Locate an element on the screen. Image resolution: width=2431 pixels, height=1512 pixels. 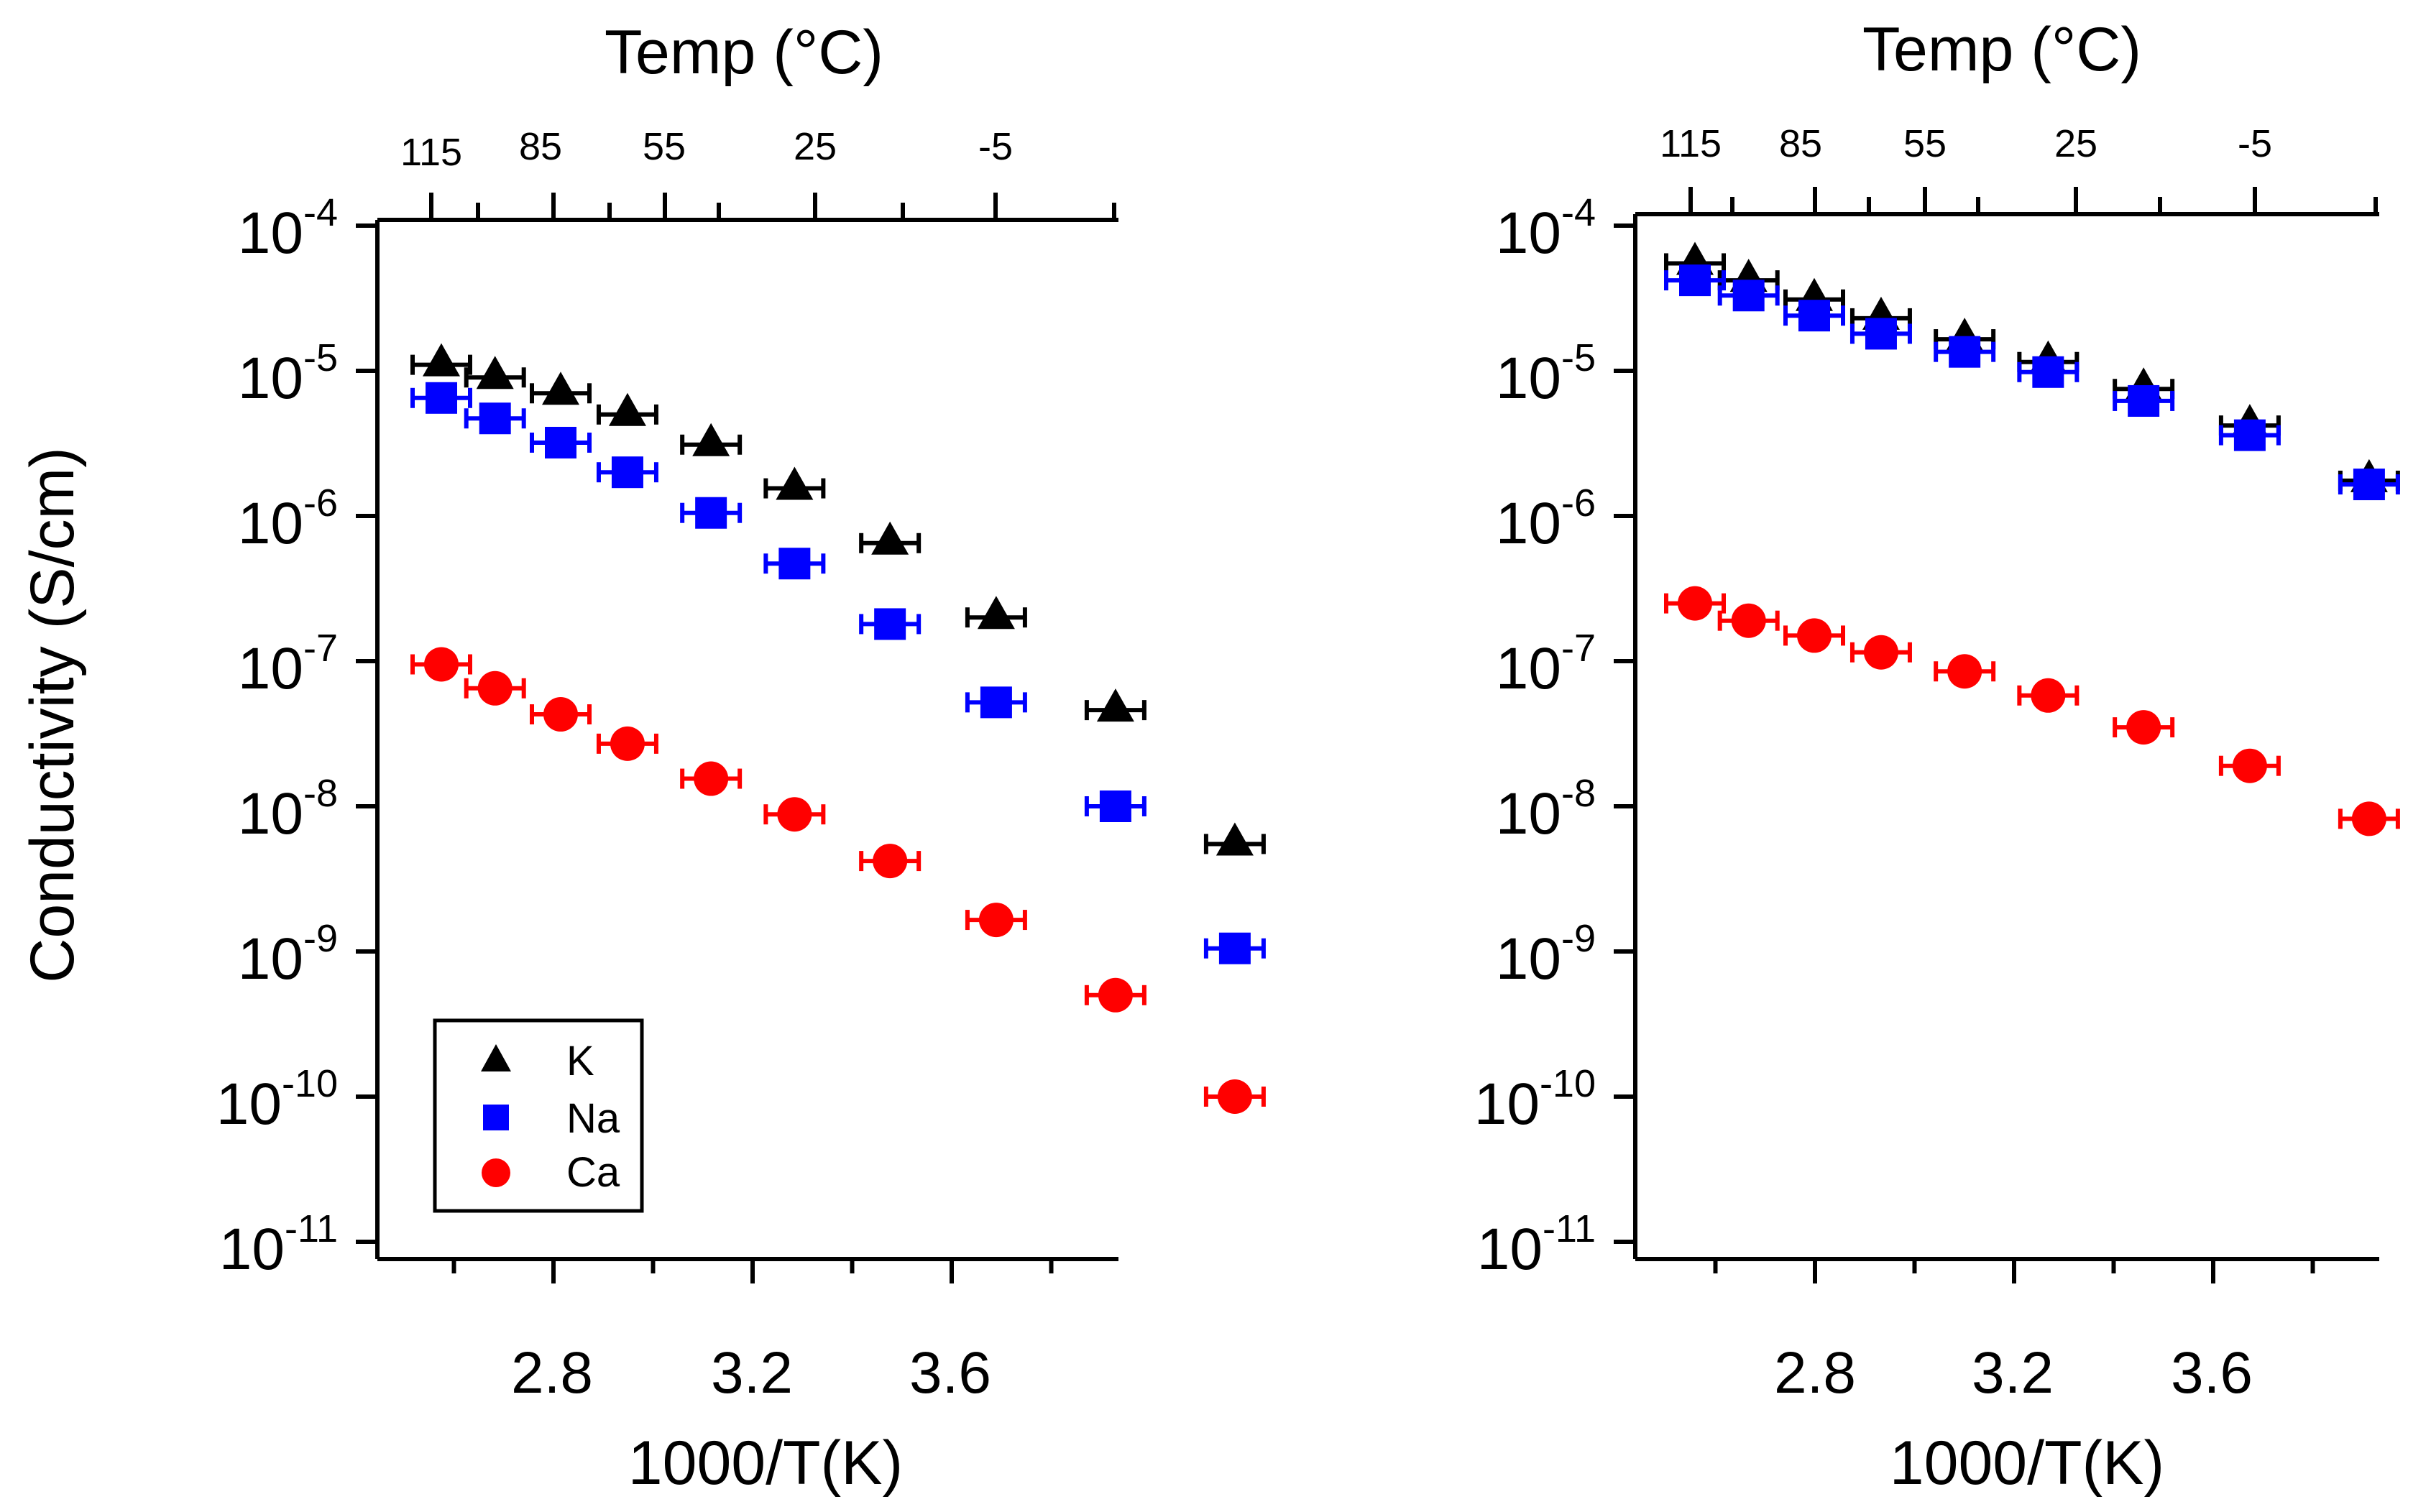
legend-square-icon is located at coordinates (496, 1118).